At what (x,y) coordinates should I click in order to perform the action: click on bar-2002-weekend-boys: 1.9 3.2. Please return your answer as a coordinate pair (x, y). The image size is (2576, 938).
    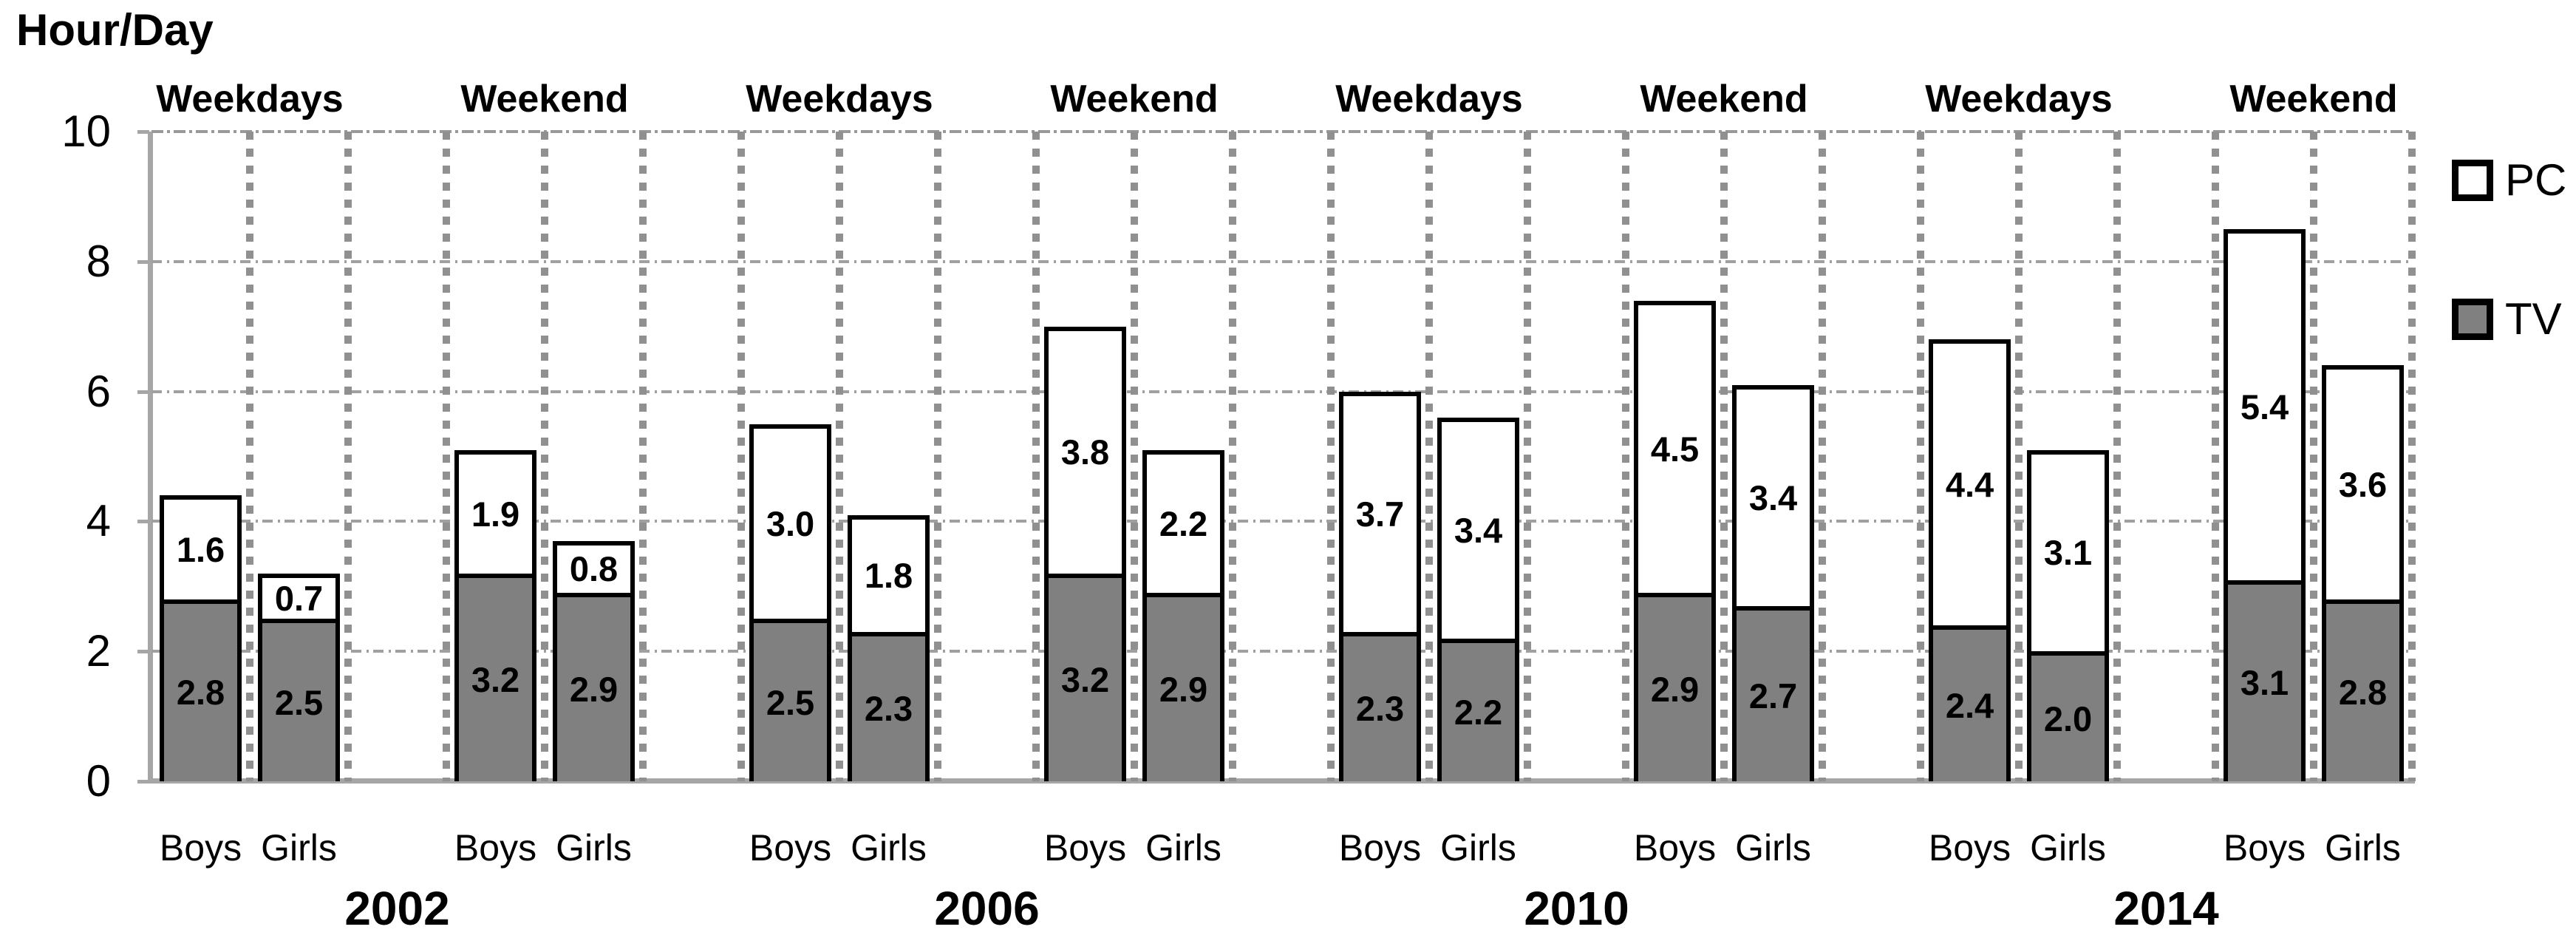
    Looking at the image, I should click on (495, 615).